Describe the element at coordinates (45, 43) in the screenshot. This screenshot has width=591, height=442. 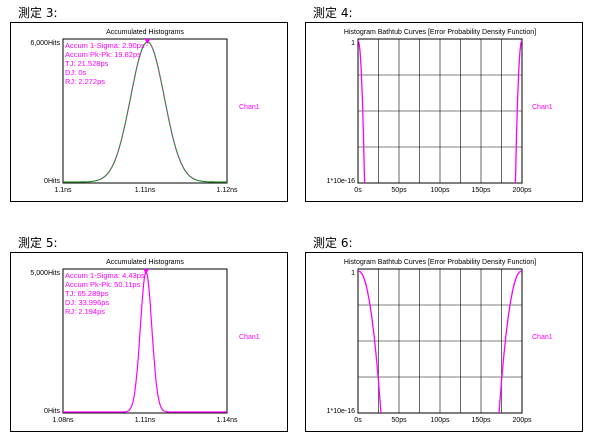
I see `y-top-label: 6,000Hits` at that location.